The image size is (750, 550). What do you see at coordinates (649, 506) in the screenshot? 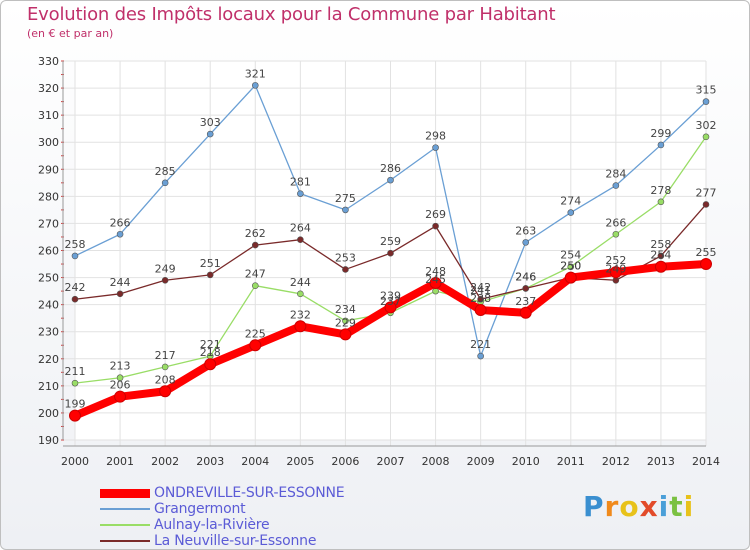
I see `logo-letter: x` at bounding box center [649, 506].